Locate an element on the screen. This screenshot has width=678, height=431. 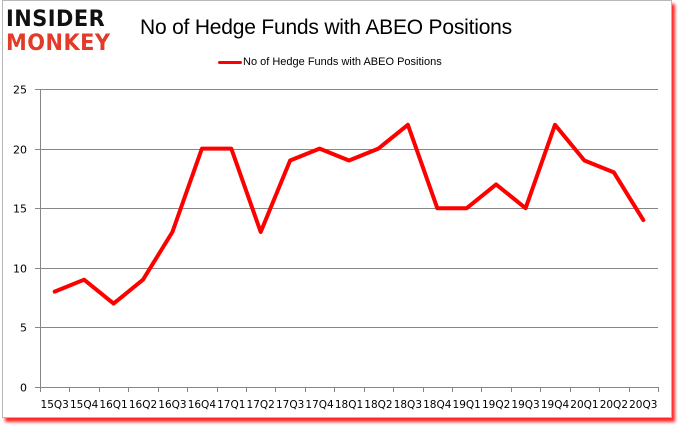
legend-line-swatch-icon is located at coordinates (230, 62).